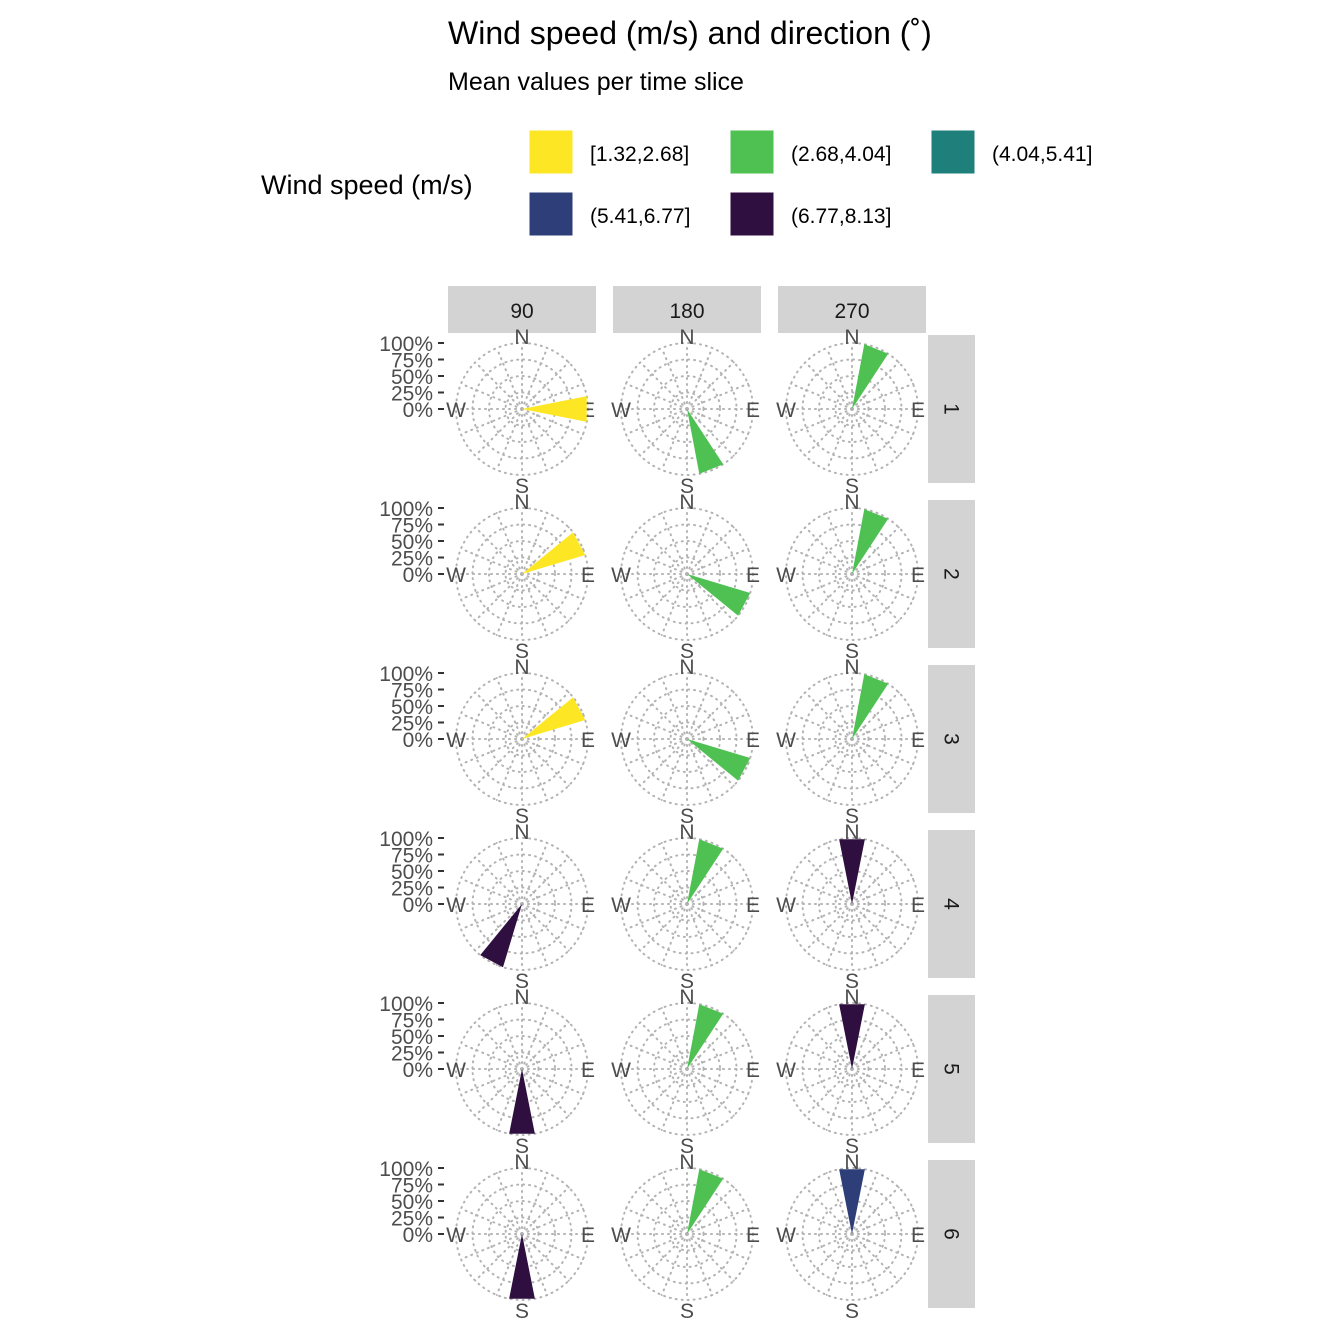 The width and height of the screenshot is (1344, 1344). Describe the element at coordinates (411, 872) in the screenshot. I see `radial-axis: 100%75%50%25%0%` at that location.